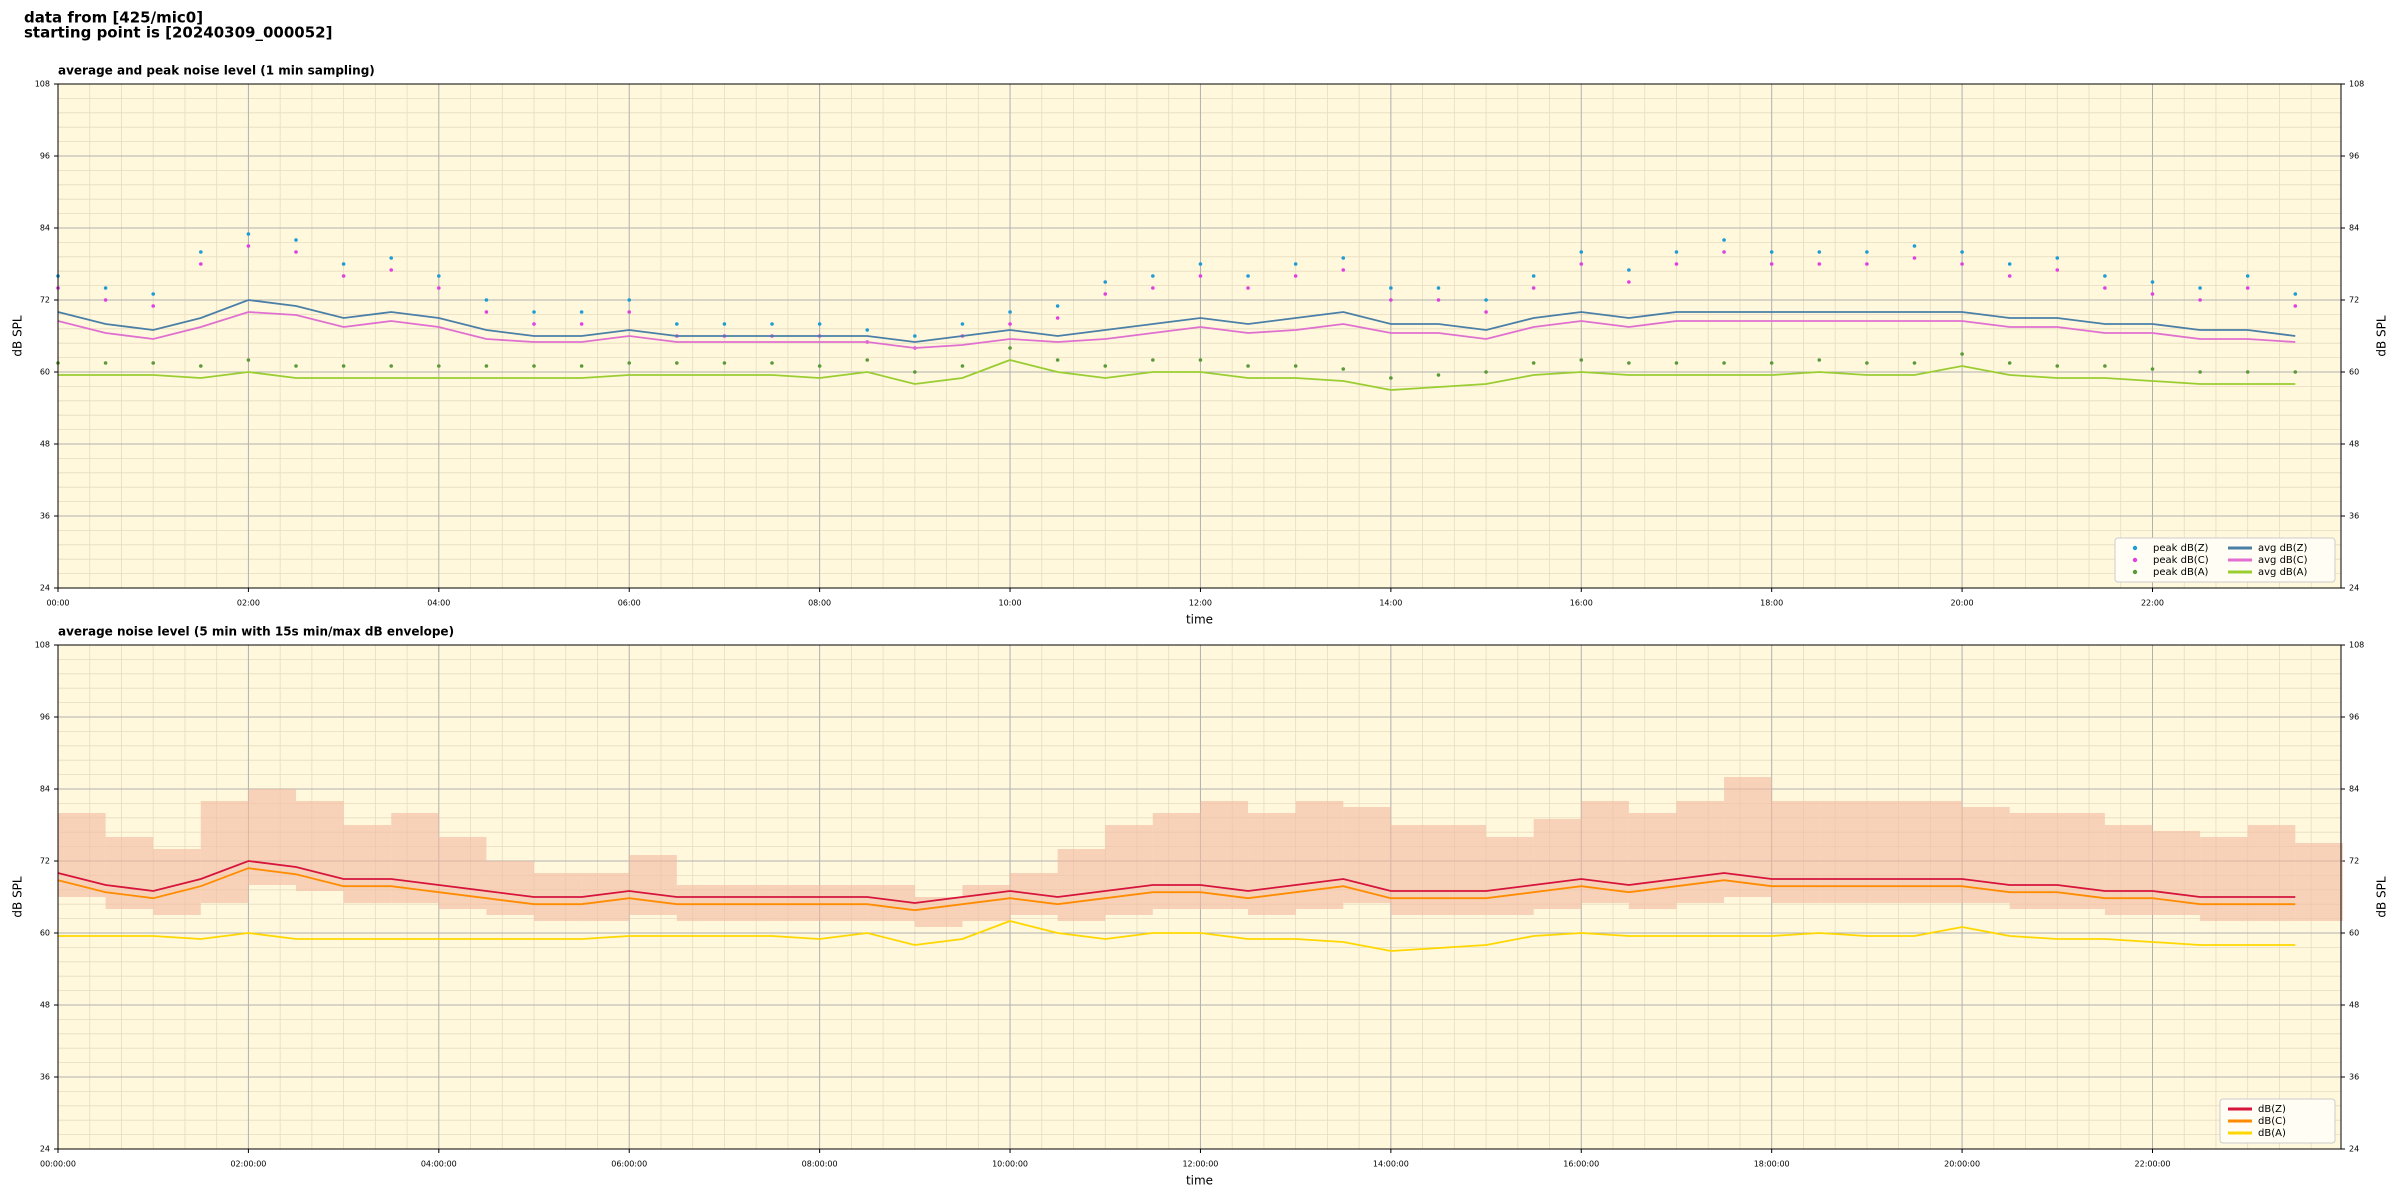 The height and width of the screenshot is (1200, 2400). Describe the element at coordinates (2354, 717) in the screenshot. I see `y2-tick-label: 96` at that location.